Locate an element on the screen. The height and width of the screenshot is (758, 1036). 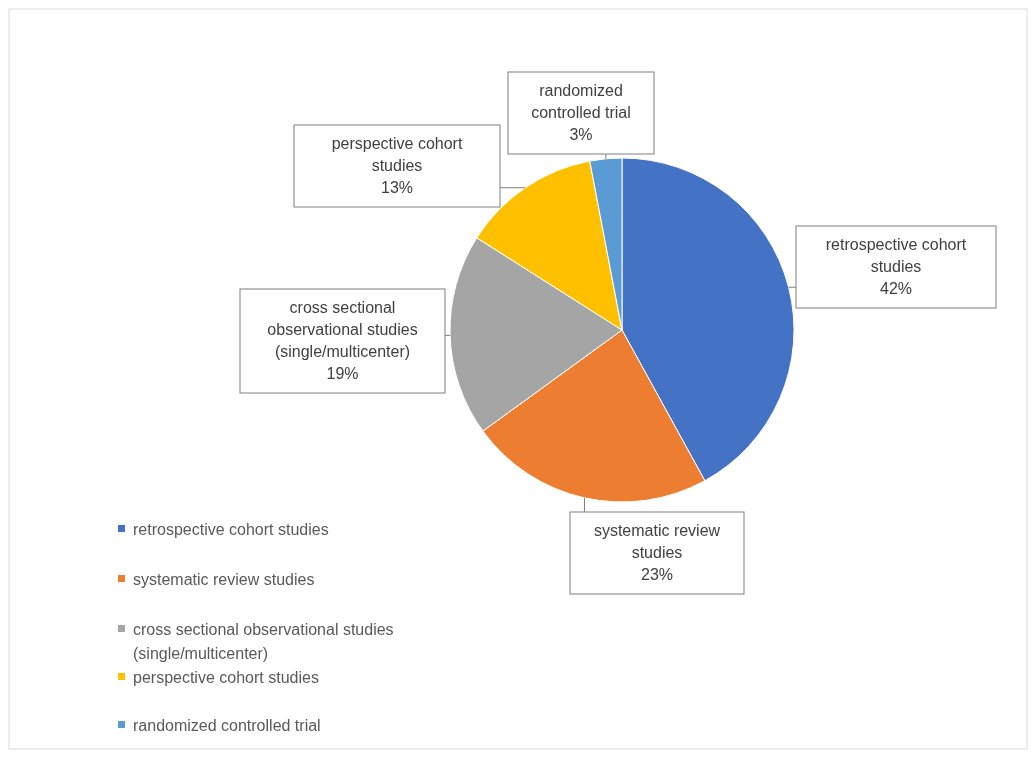
legend-label: randomized controlled trial is located at coordinates (227, 725).